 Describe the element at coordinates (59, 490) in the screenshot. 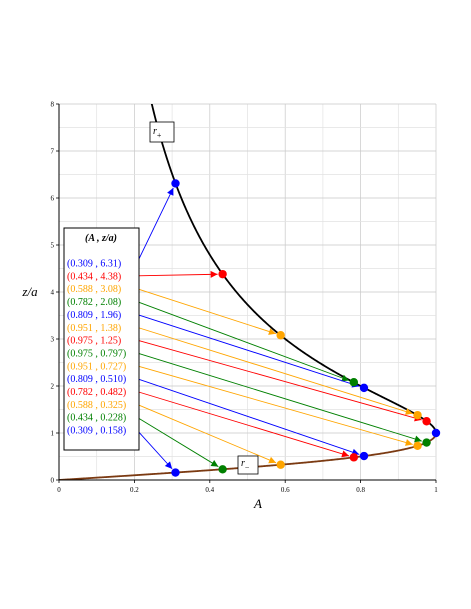

I see `x-tick-label: 0` at that location.